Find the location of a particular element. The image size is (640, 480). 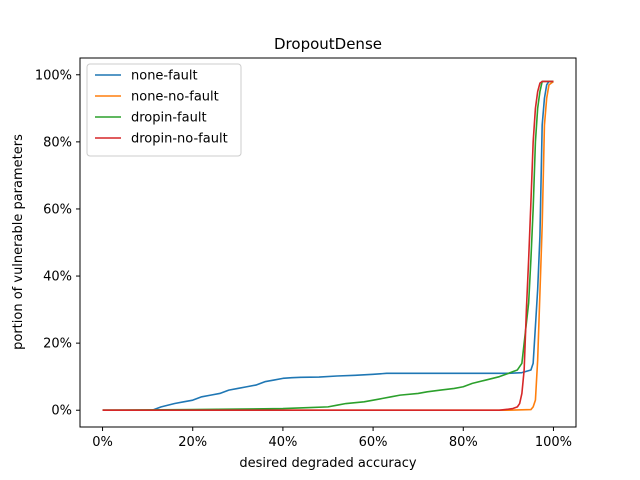

y-tick-label: 60% is located at coordinates (57, 209).